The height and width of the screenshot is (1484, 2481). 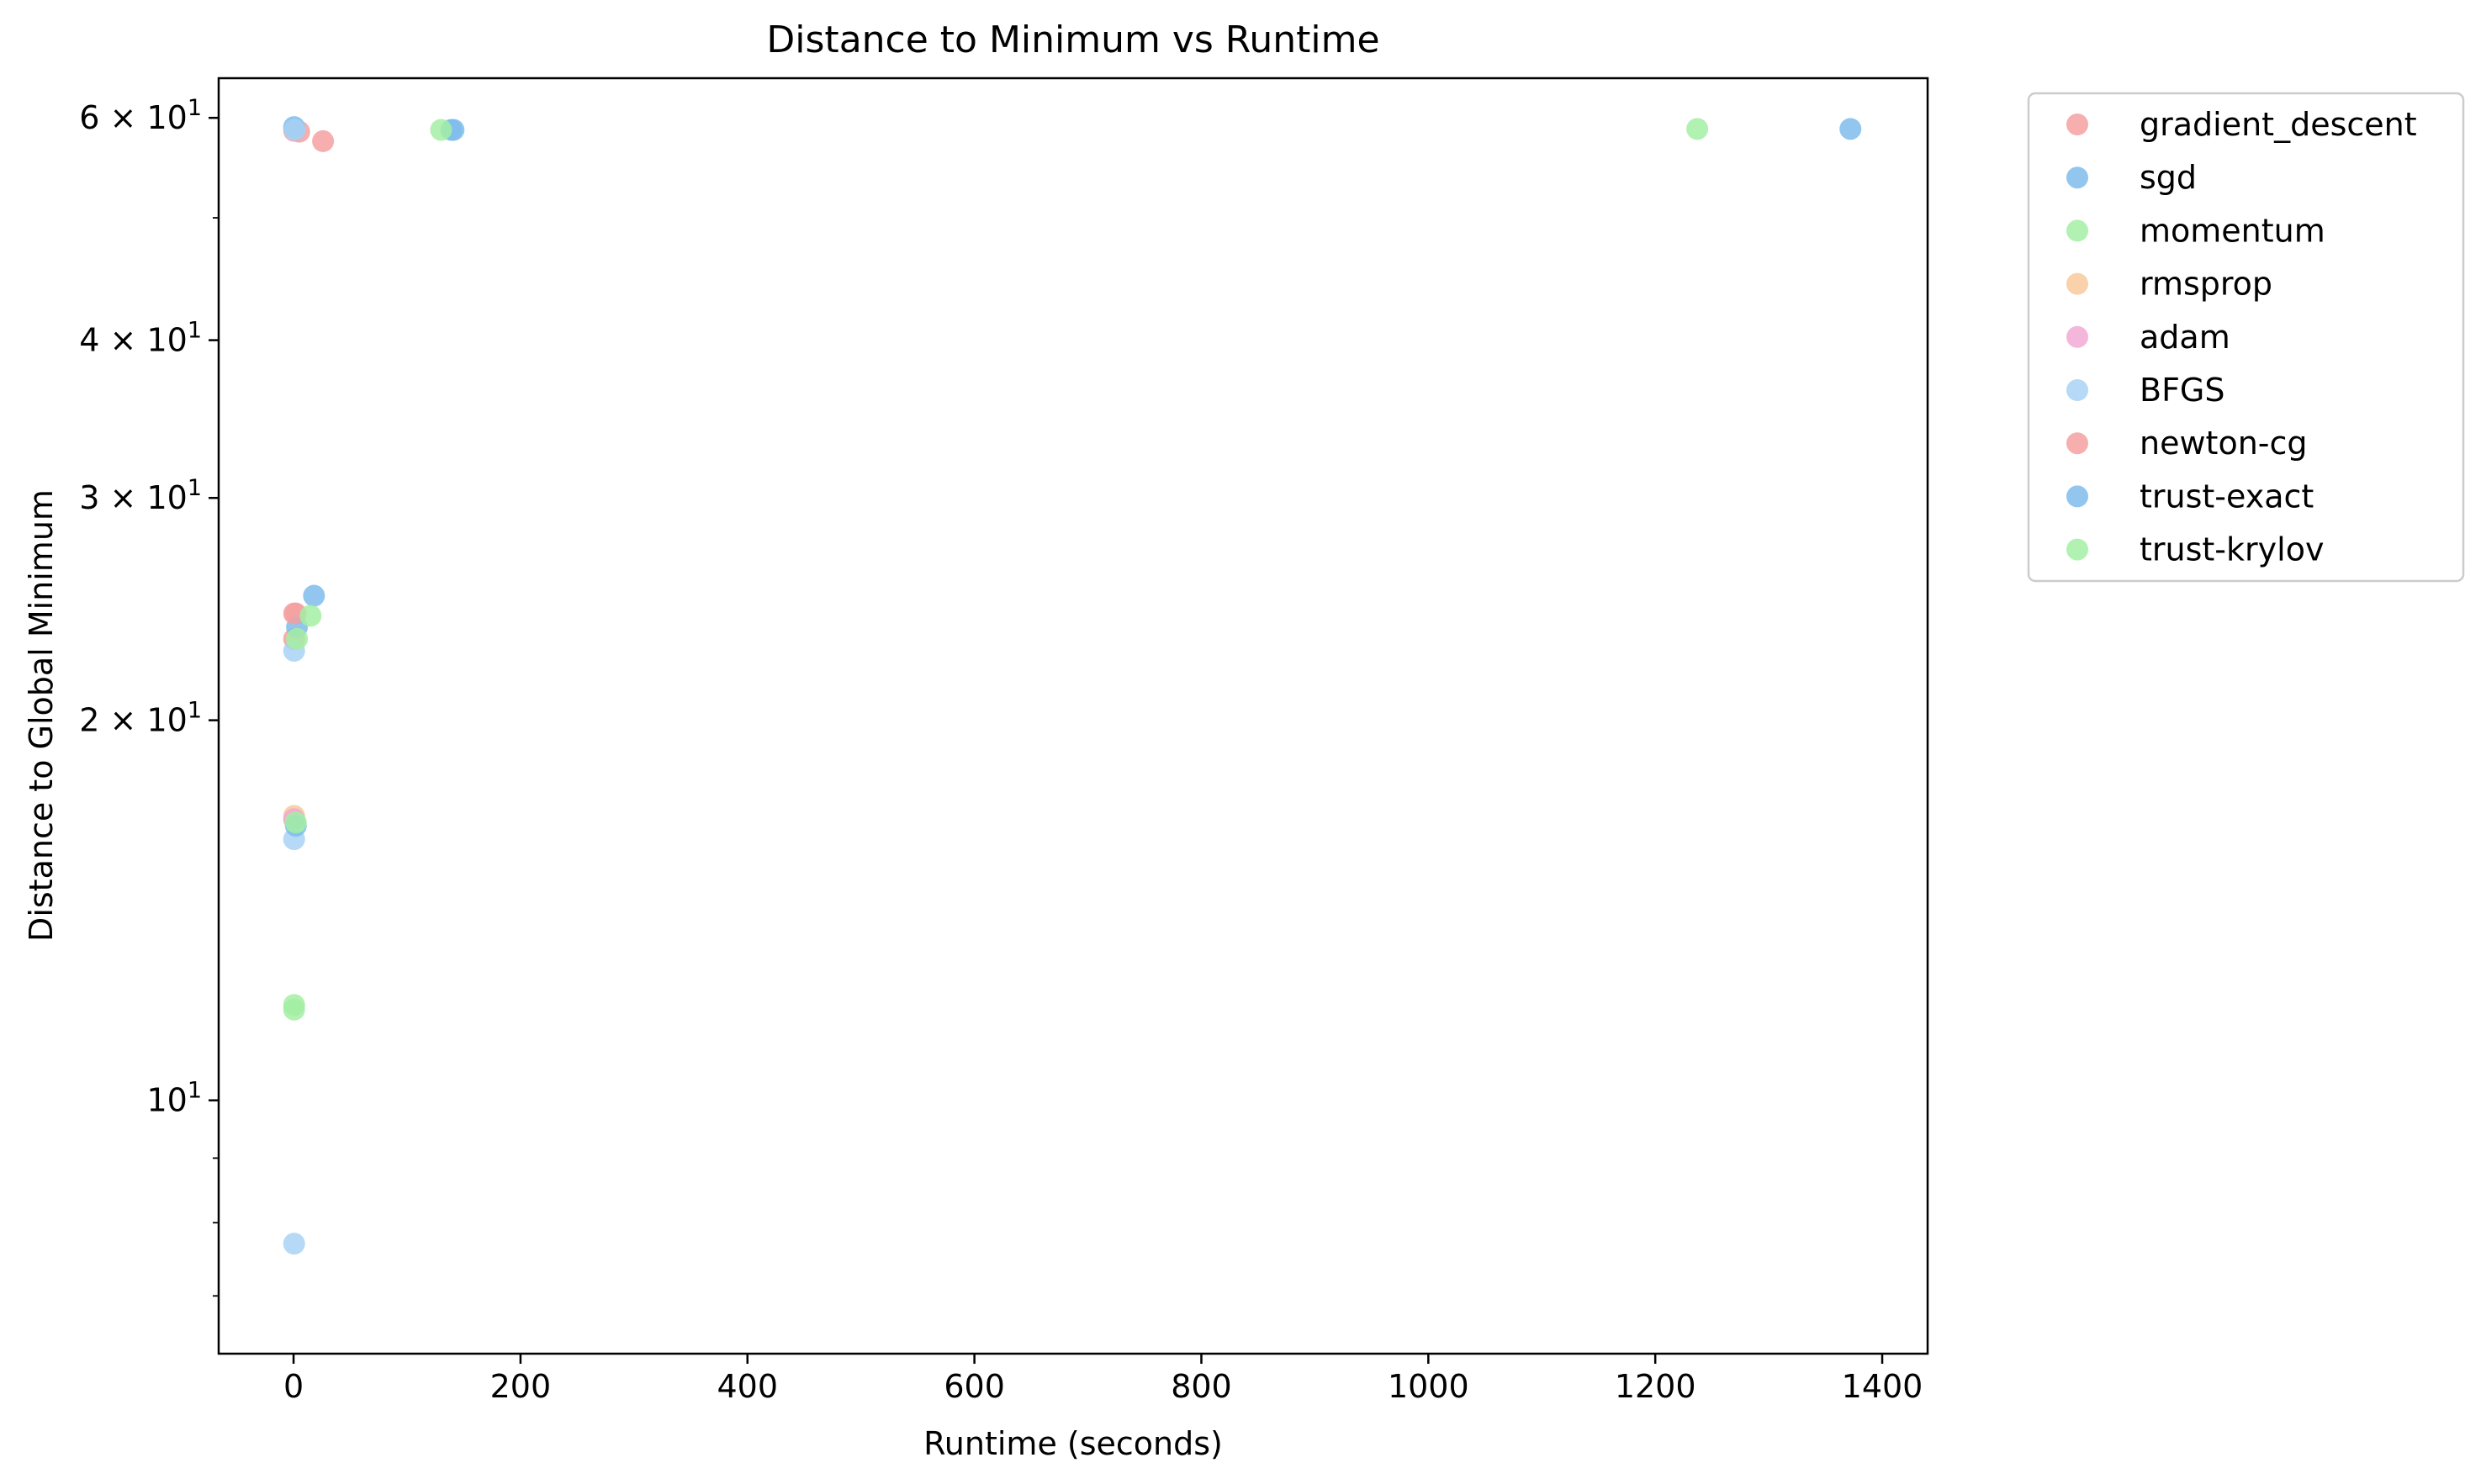 I want to click on y-tick-label: 3 × 10¹, so click(x=140, y=495).